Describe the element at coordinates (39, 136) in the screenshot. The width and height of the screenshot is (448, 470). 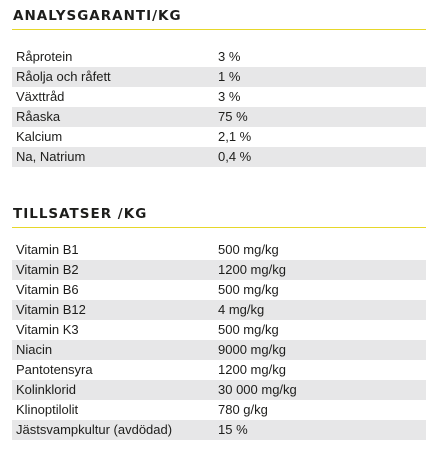
I see `row-name: Kalcium` at that location.